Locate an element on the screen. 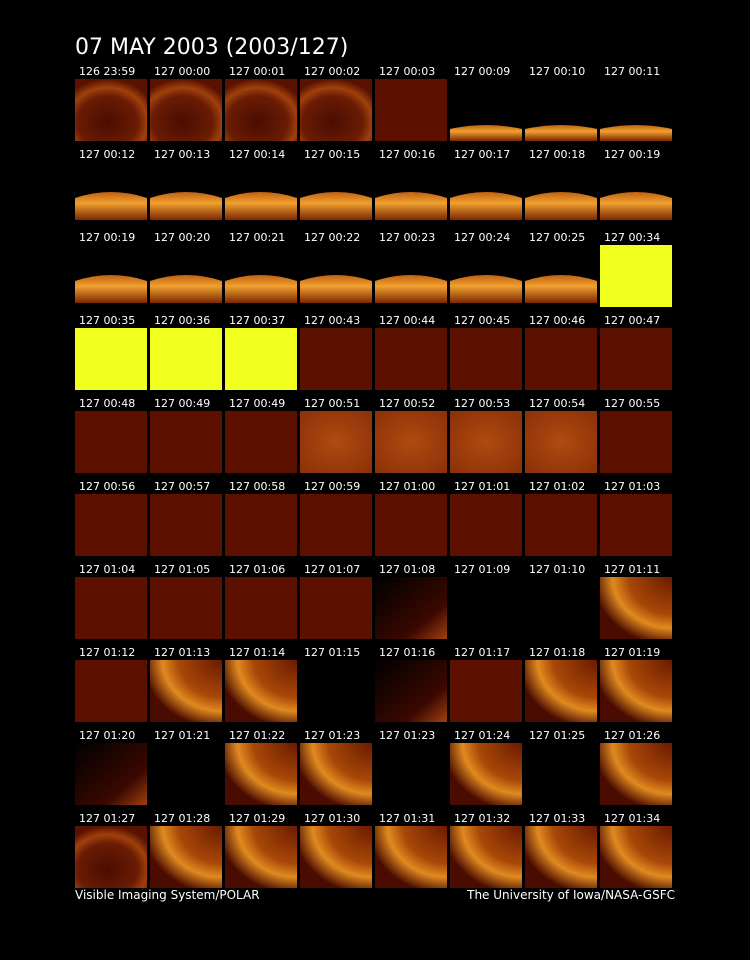  frame-label: 127 01:03 is located at coordinates (632, 486).